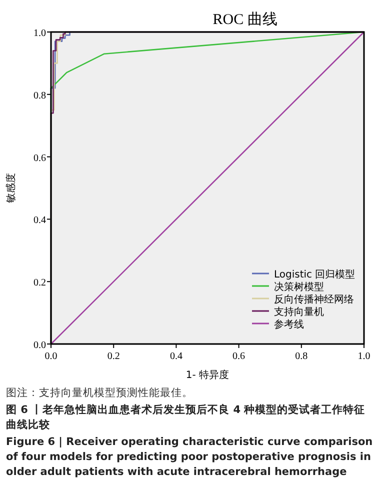  I want to click on caption: 图 6 丨老年急性脑出血患者术后发生预后不良 4 种模型的受试者工作特征曲线比较, so click(186, 418).